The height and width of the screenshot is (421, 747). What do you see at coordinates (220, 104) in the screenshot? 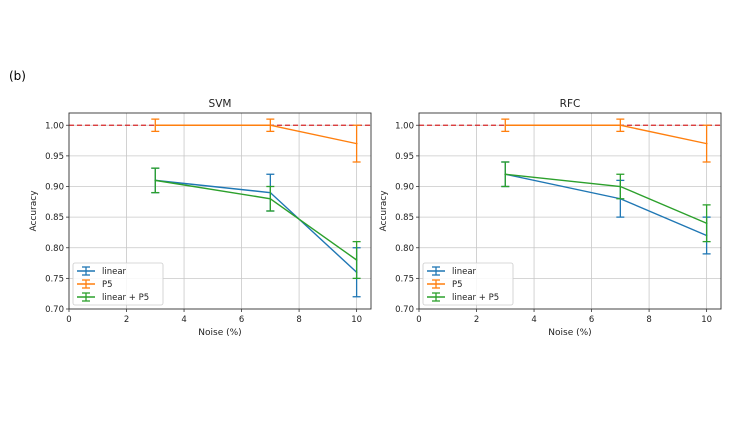
I see `chart-title: SVM` at bounding box center [220, 104].